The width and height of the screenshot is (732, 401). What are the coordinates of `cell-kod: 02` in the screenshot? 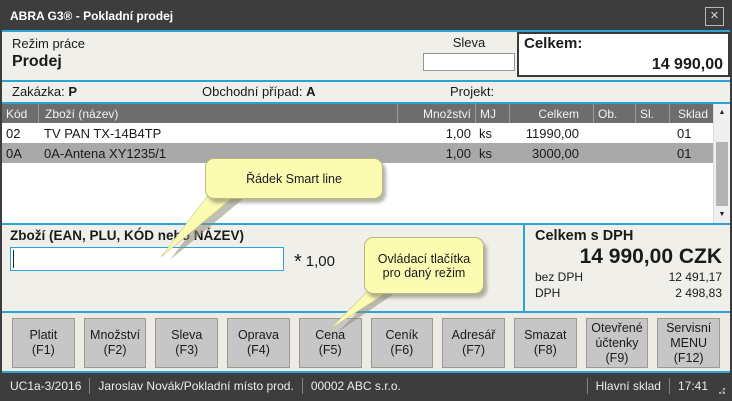 It's located at (13, 133).